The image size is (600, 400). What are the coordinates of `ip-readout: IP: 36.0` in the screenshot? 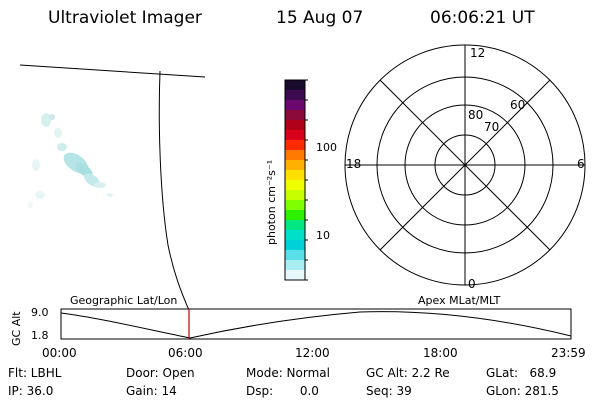 It's located at (31, 391).